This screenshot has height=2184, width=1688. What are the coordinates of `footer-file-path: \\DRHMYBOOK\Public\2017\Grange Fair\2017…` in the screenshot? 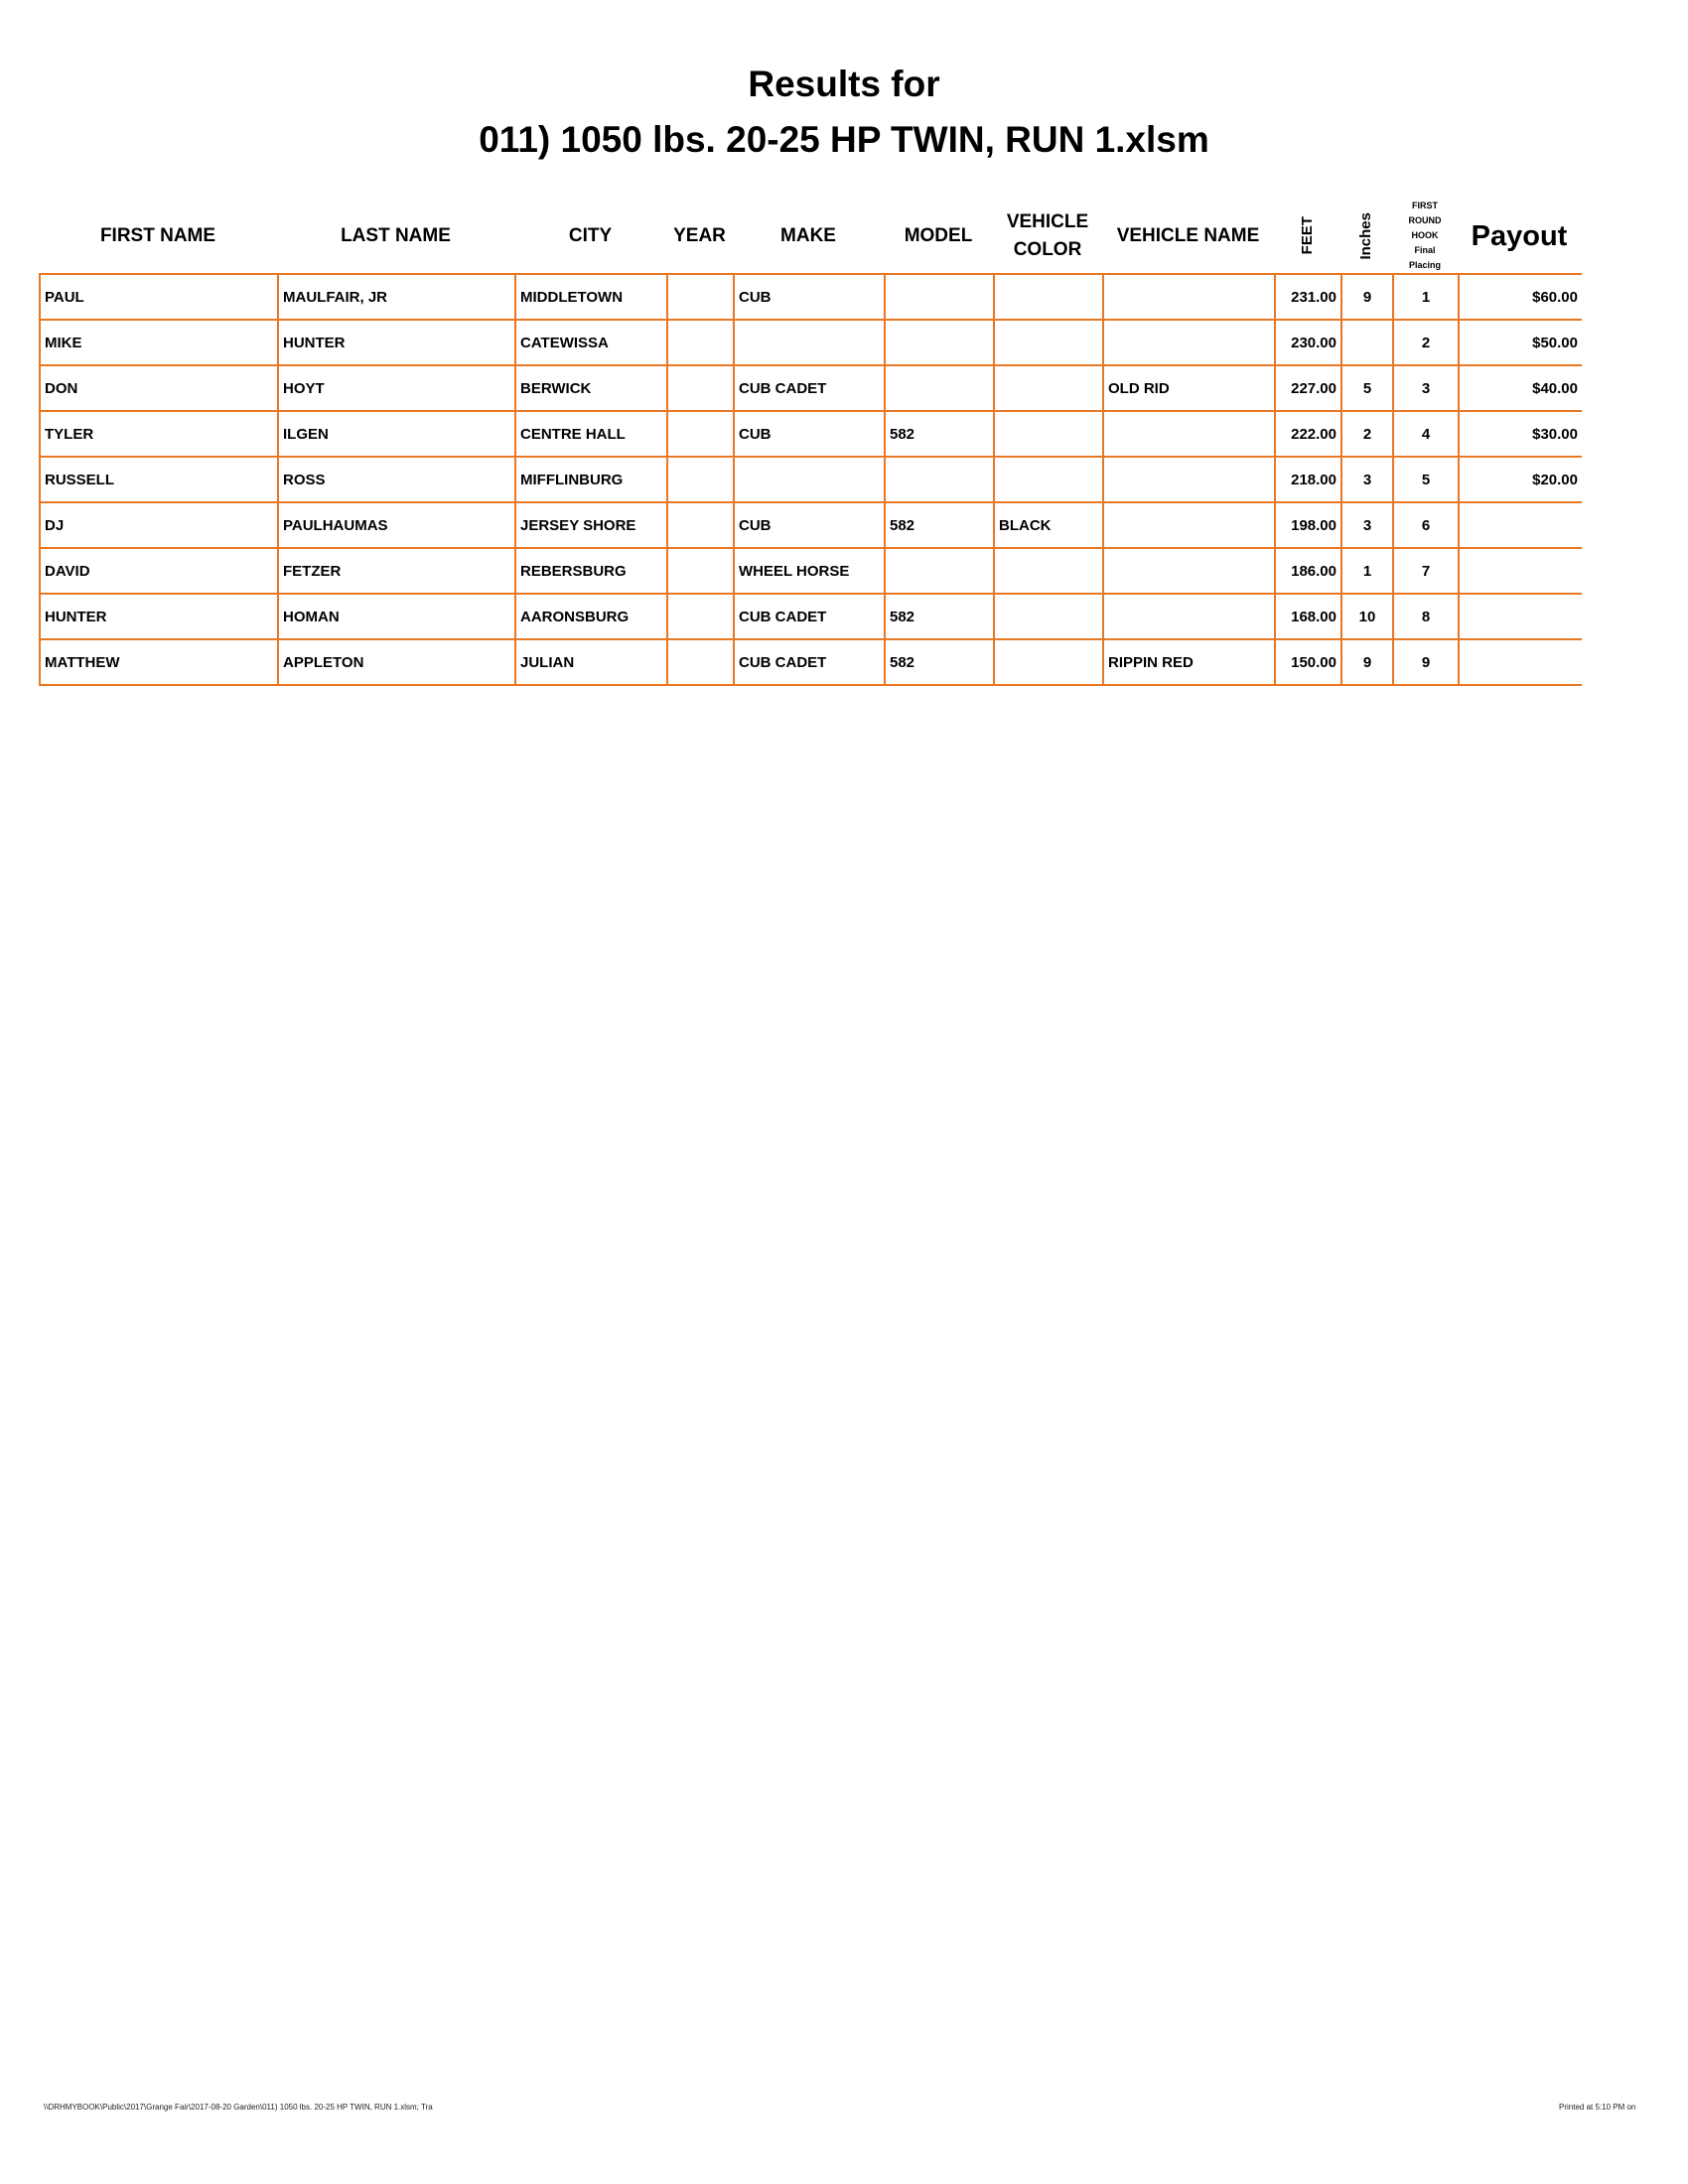 It's located at (238, 2107).